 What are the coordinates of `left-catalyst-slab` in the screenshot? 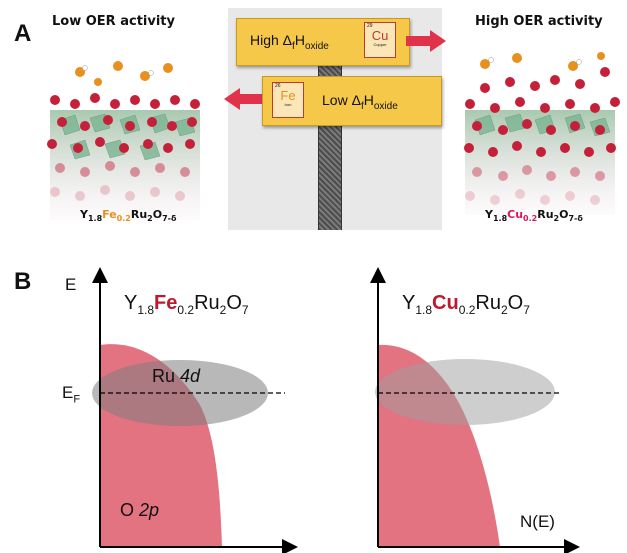 It's located at (123, 140).